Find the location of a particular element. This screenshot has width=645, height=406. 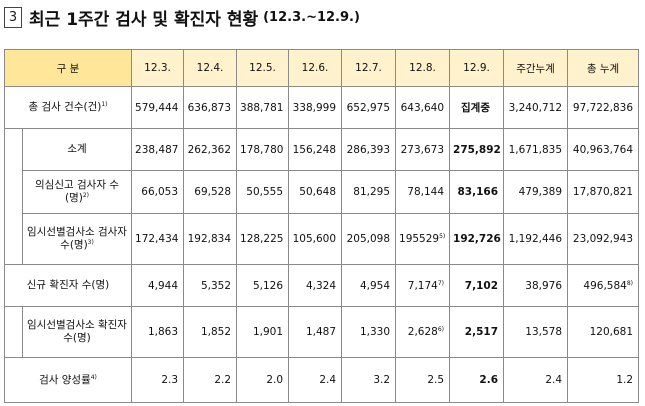

title-date-range: (12.3.~12.9.) is located at coordinates (311, 17).